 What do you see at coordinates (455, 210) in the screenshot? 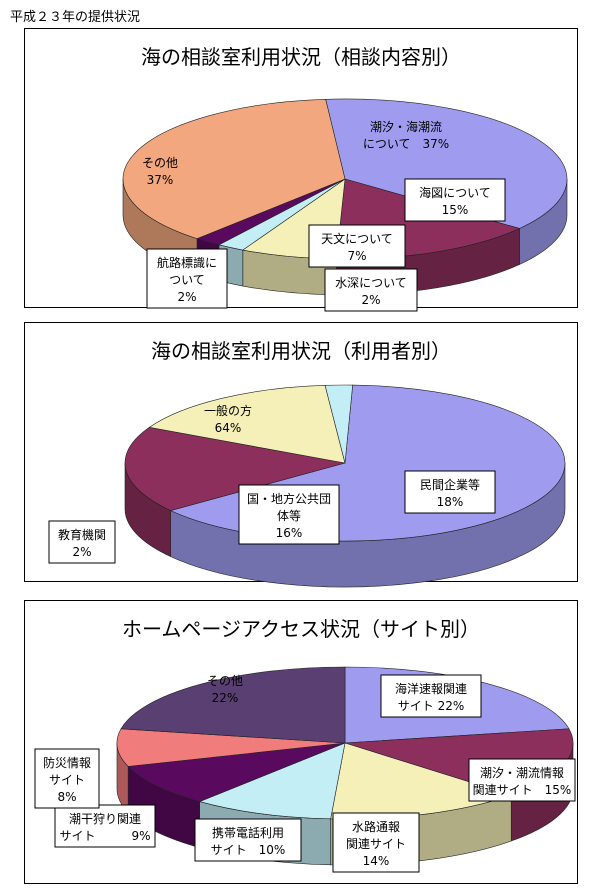
I see `slice-label-text: 15%` at bounding box center [455, 210].